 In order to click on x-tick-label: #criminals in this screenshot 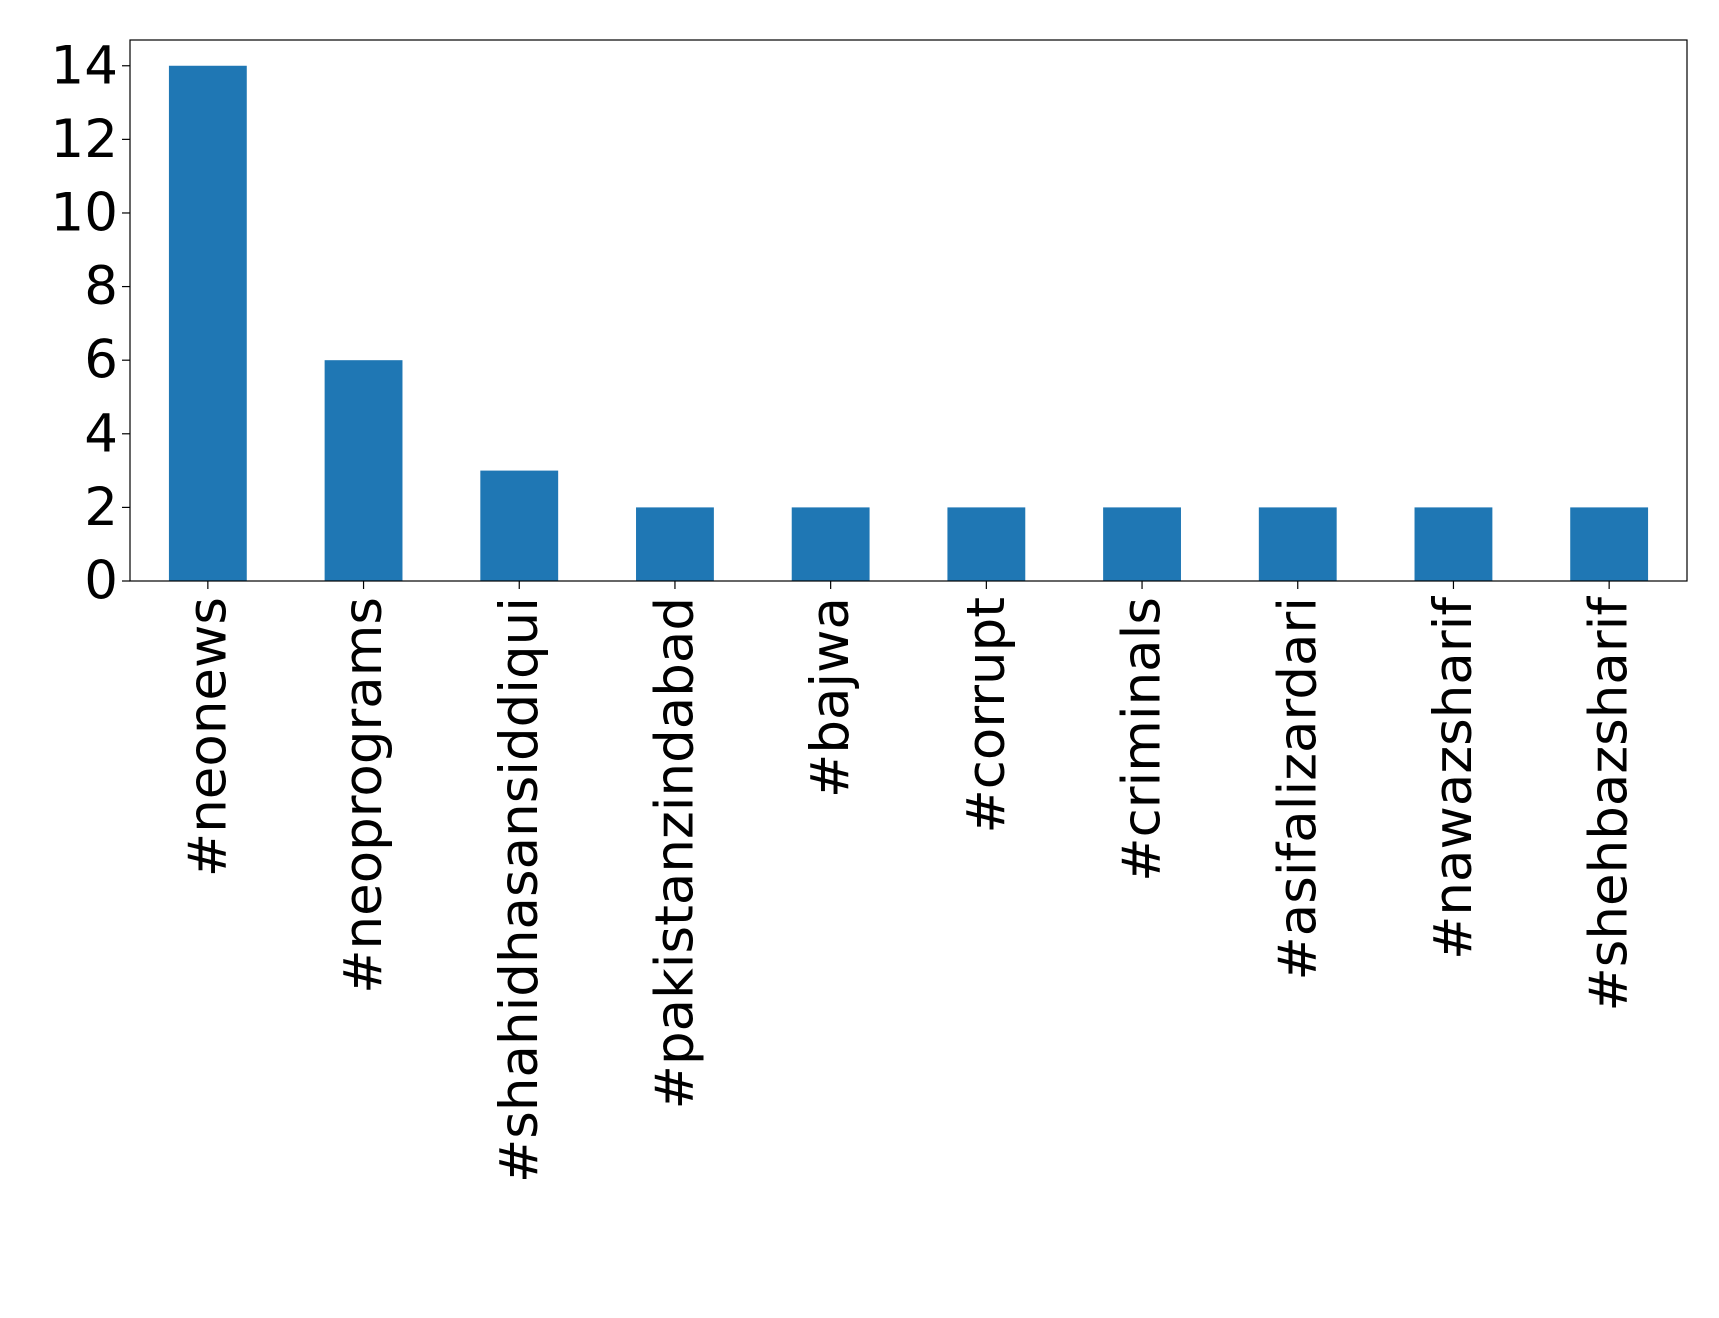, I will do `click(1142, 739)`.